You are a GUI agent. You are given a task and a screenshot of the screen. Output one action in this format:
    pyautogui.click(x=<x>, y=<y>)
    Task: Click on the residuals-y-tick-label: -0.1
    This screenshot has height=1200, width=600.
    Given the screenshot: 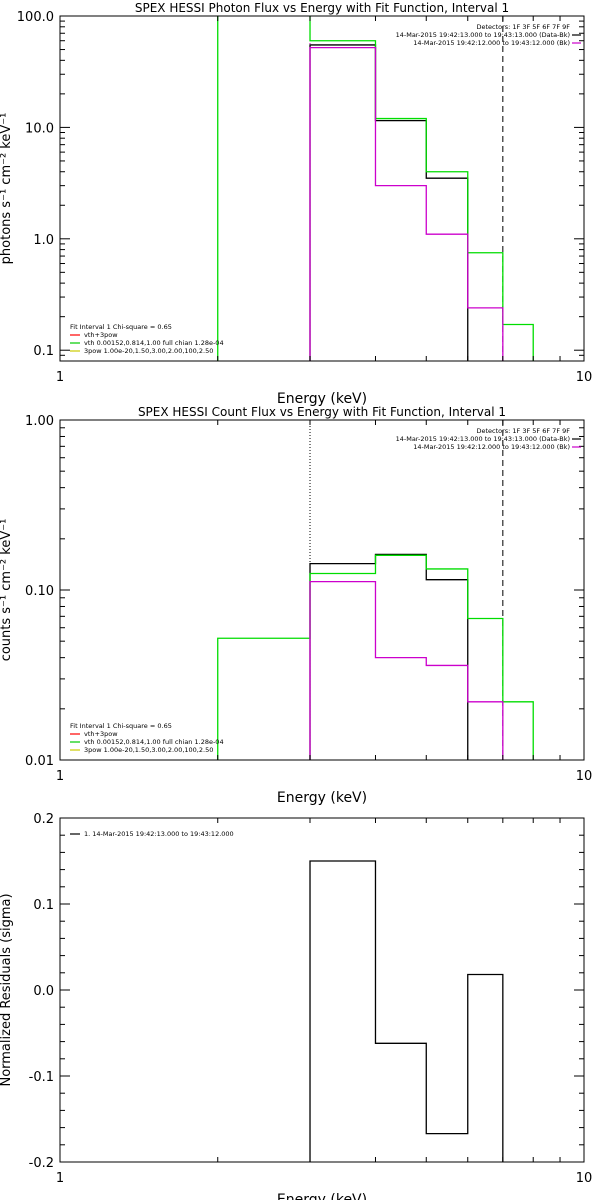 What is the action you would take?
    pyautogui.click(x=41, y=1077)
    